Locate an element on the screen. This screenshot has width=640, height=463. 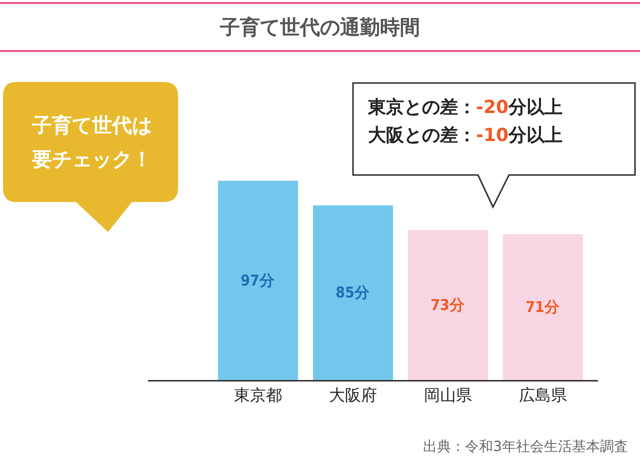
data-label: 73分 is located at coordinates (448, 305).